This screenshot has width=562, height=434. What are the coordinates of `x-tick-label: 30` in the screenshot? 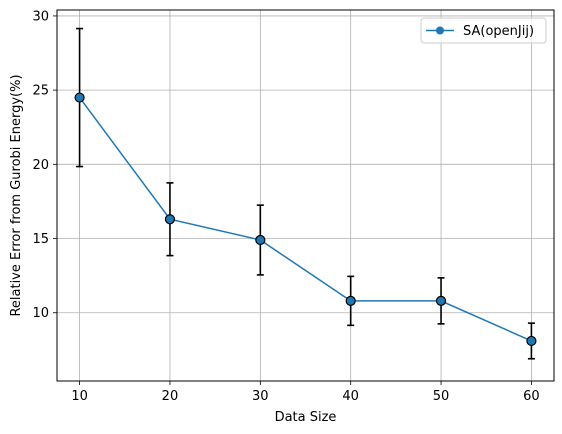 It's located at (260, 396).